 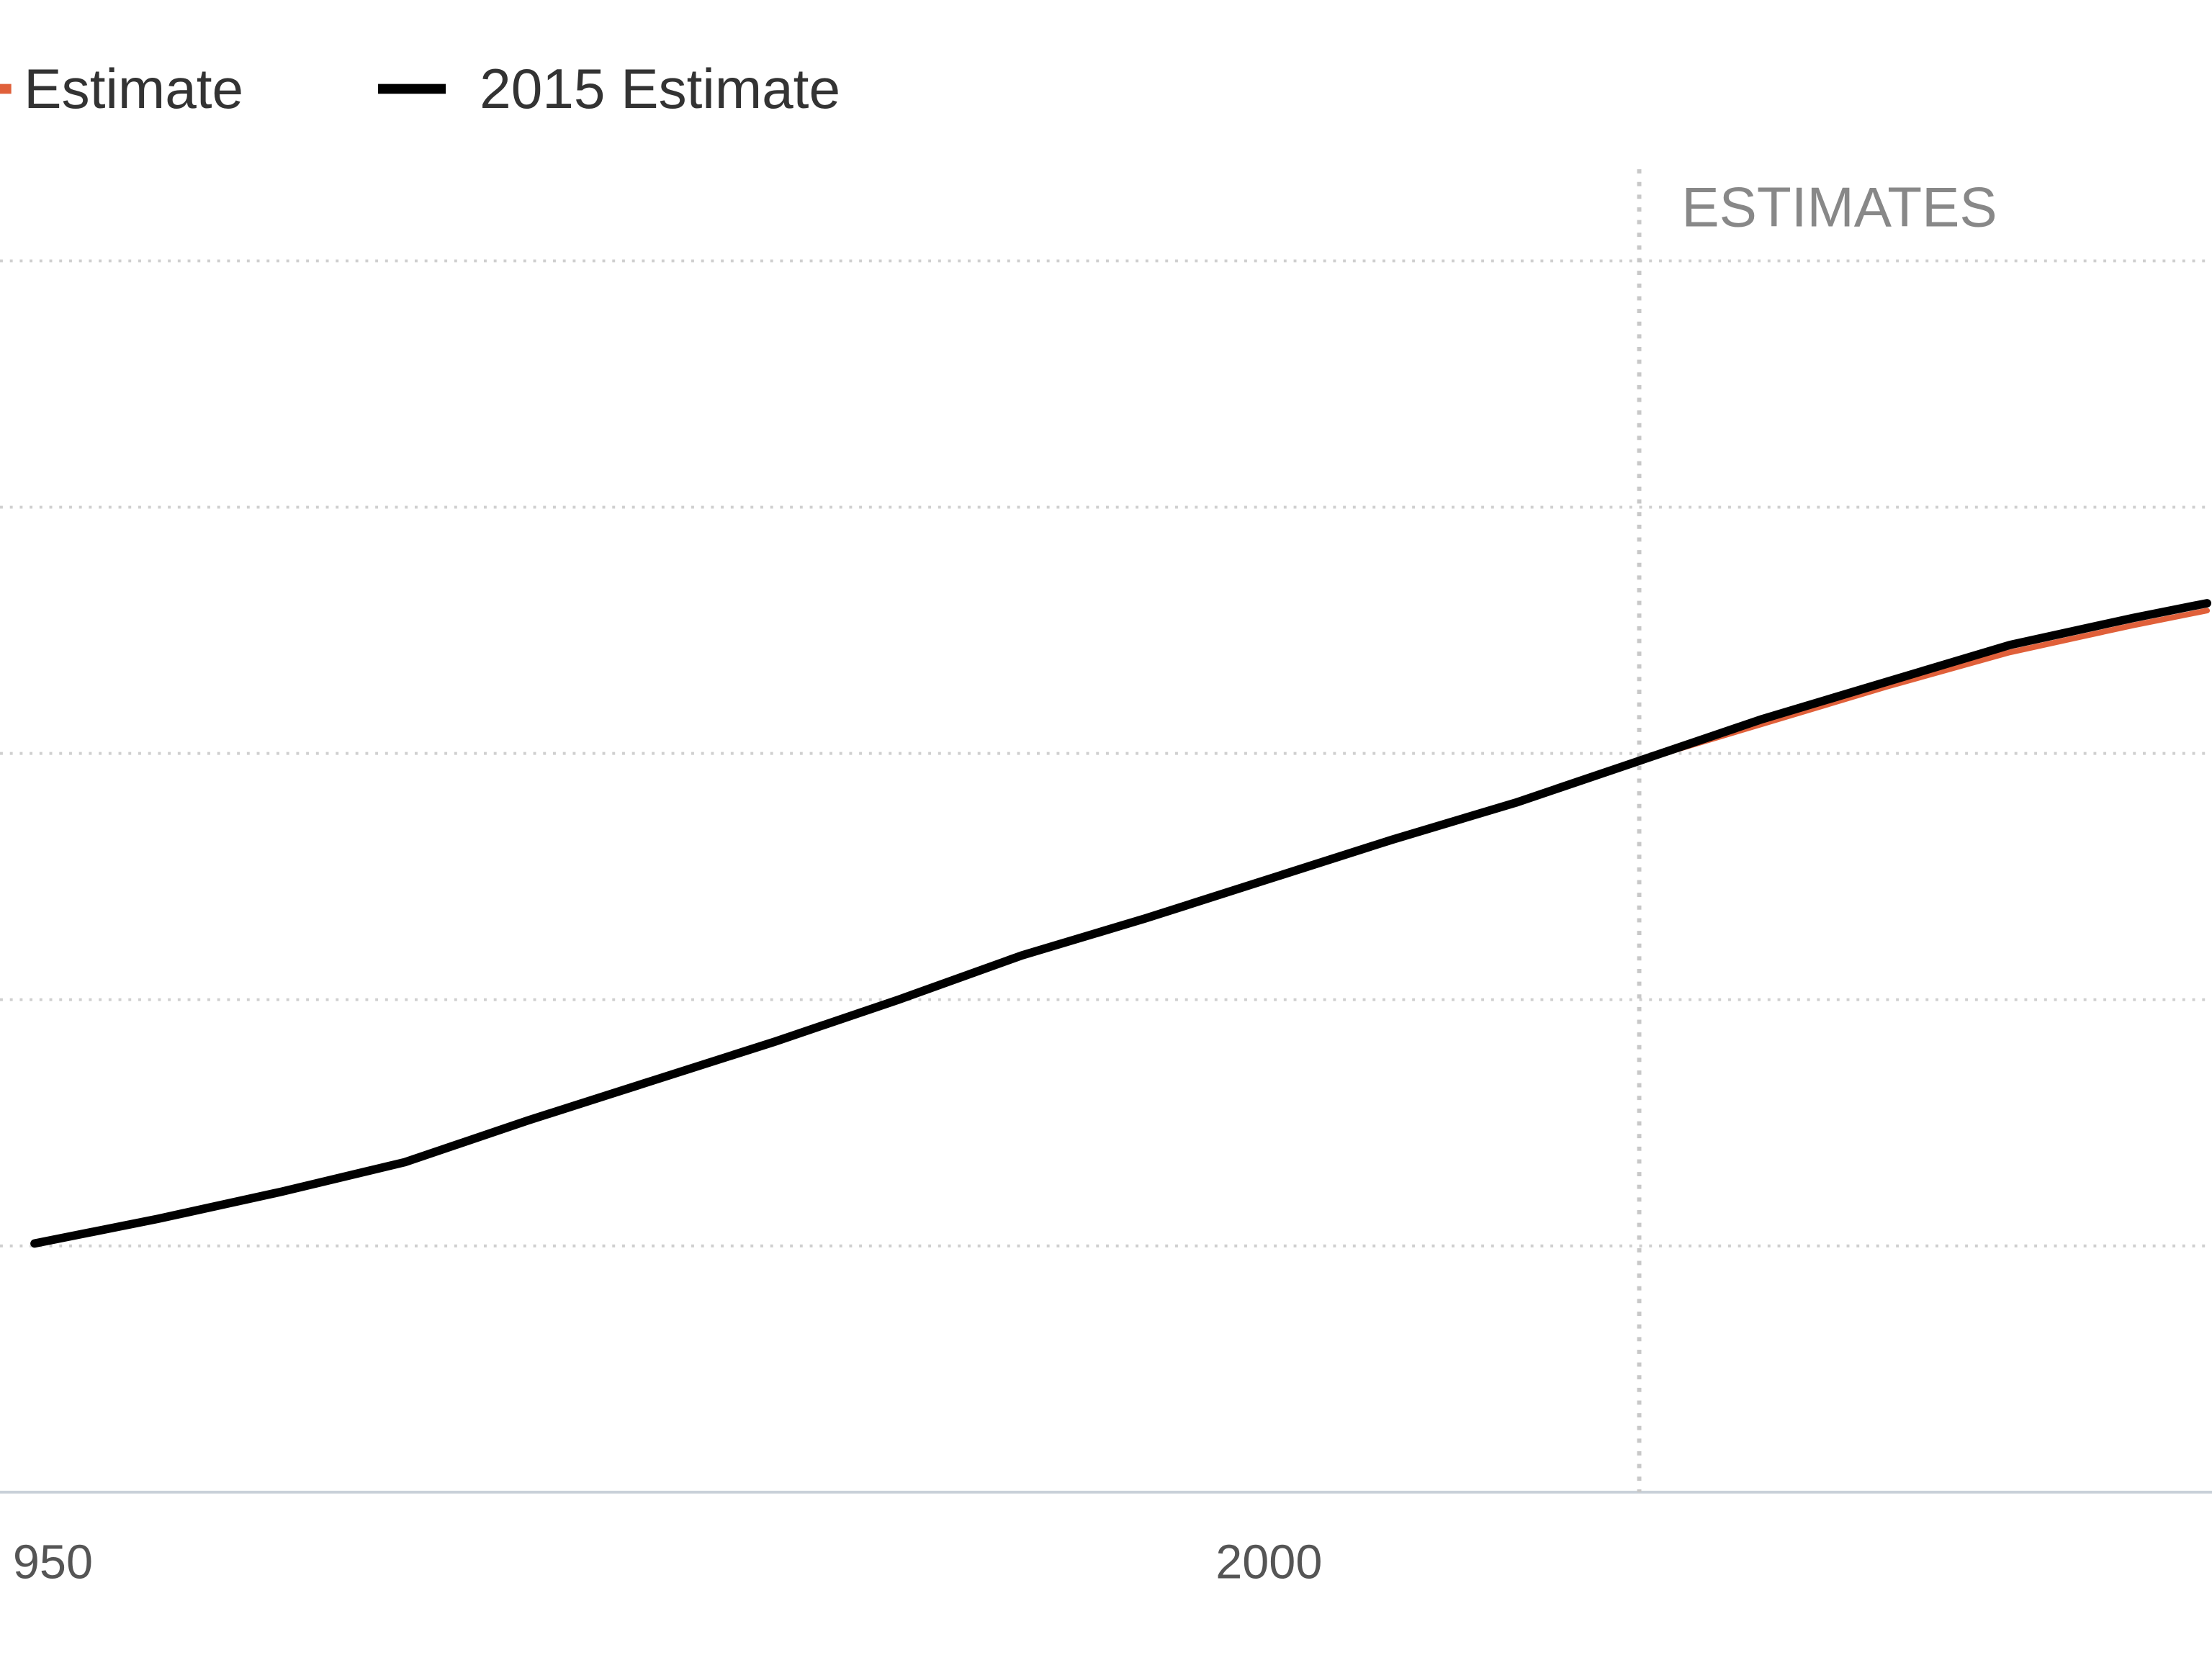 What do you see at coordinates (1268, 1562) in the screenshot?
I see `x-tick-label: 2000` at bounding box center [1268, 1562].